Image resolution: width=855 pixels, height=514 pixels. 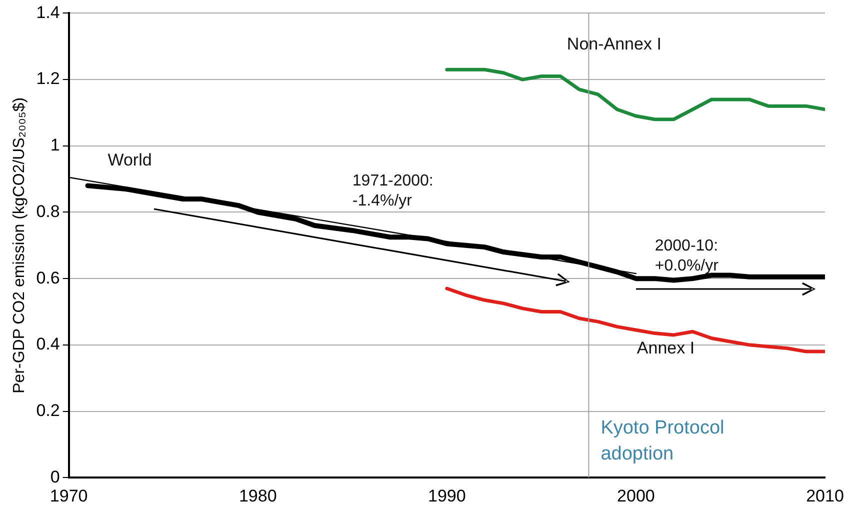 What do you see at coordinates (48, 410) in the screenshot?
I see `y-tick-label: 0.2` at bounding box center [48, 410].